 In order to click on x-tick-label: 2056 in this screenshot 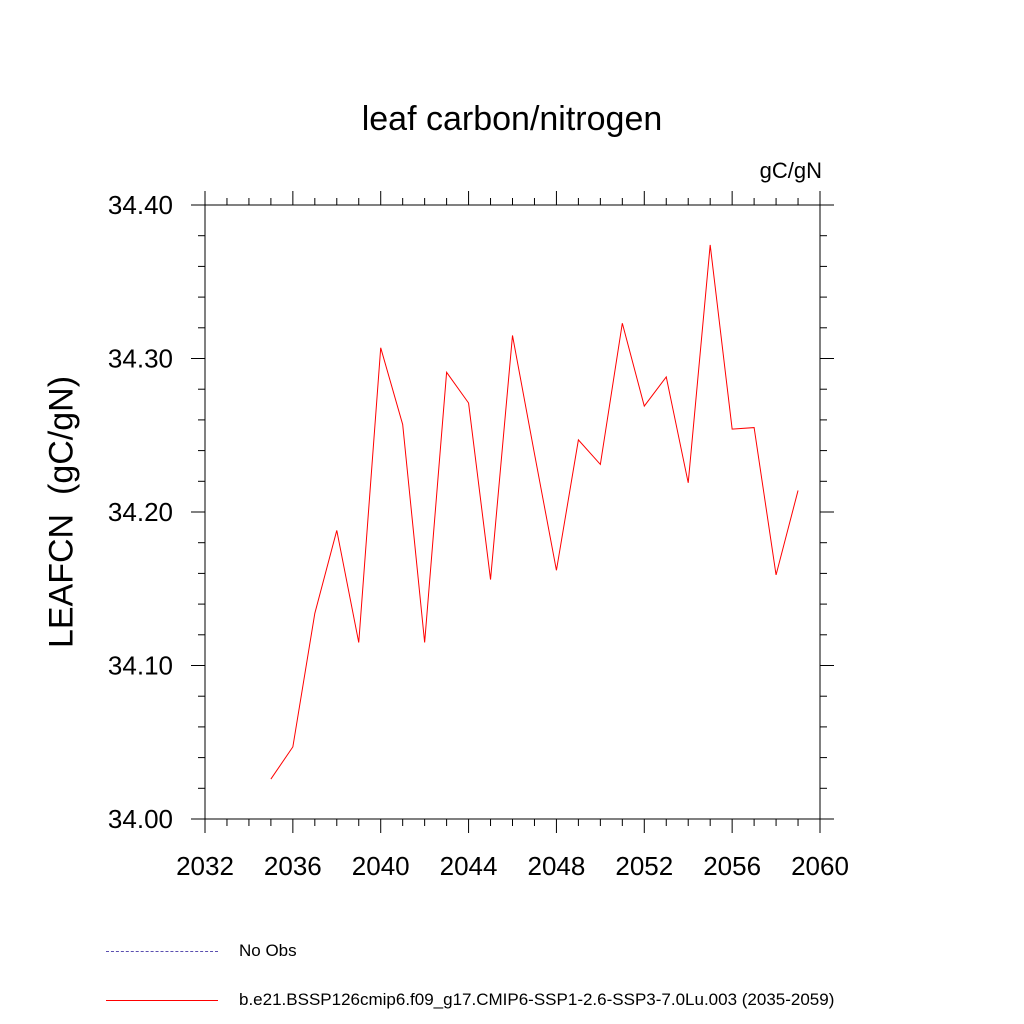, I will do `click(732, 866)`.